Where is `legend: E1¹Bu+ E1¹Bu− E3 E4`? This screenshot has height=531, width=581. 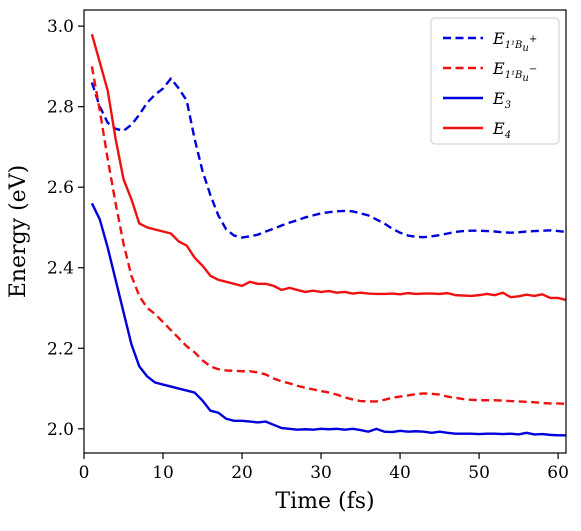 legend: E1¹Bu+ E1¹Bu− E3 E4 is located at coordinates (495, 81).